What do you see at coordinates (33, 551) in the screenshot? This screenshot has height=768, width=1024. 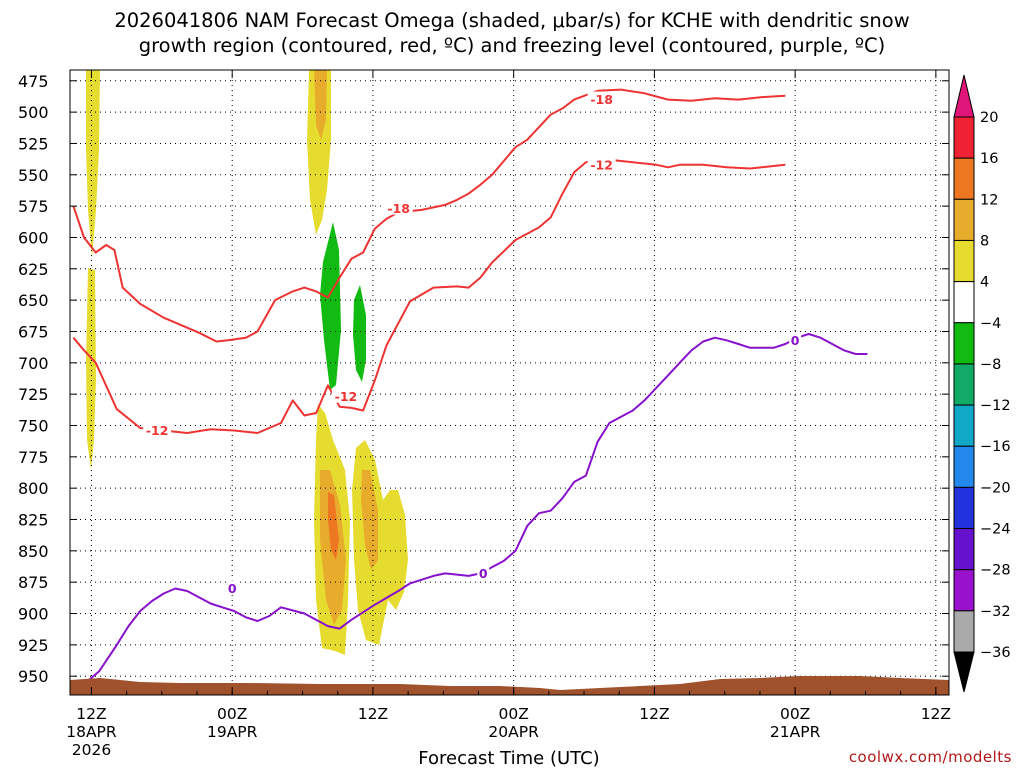 I see `y-tick-label: 850` at bounding box center [33, 551].